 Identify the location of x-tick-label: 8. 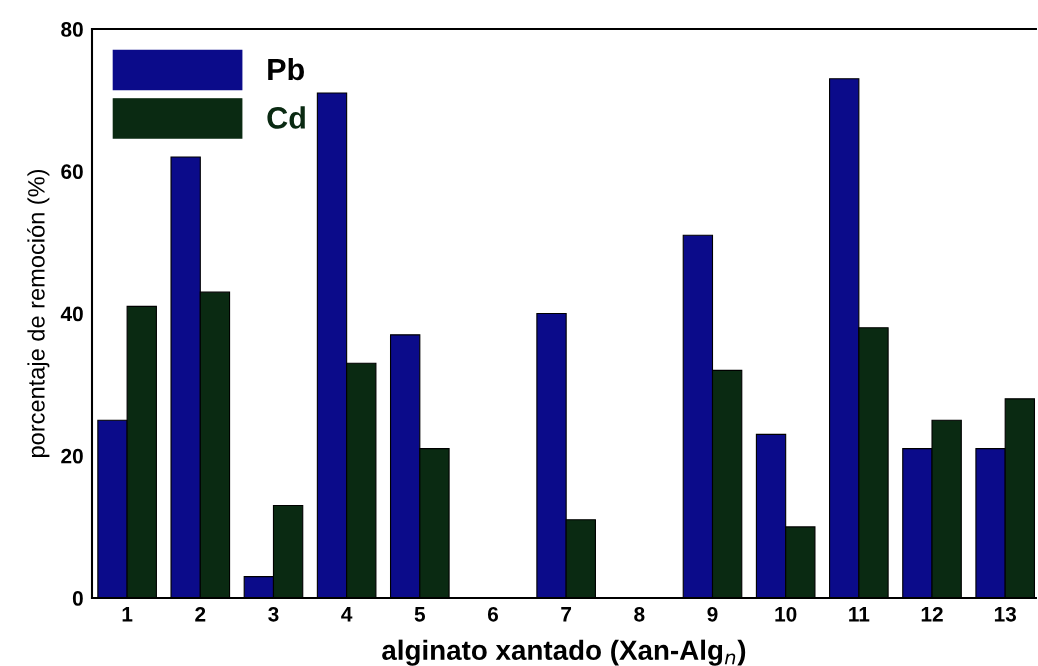
(639, 614).